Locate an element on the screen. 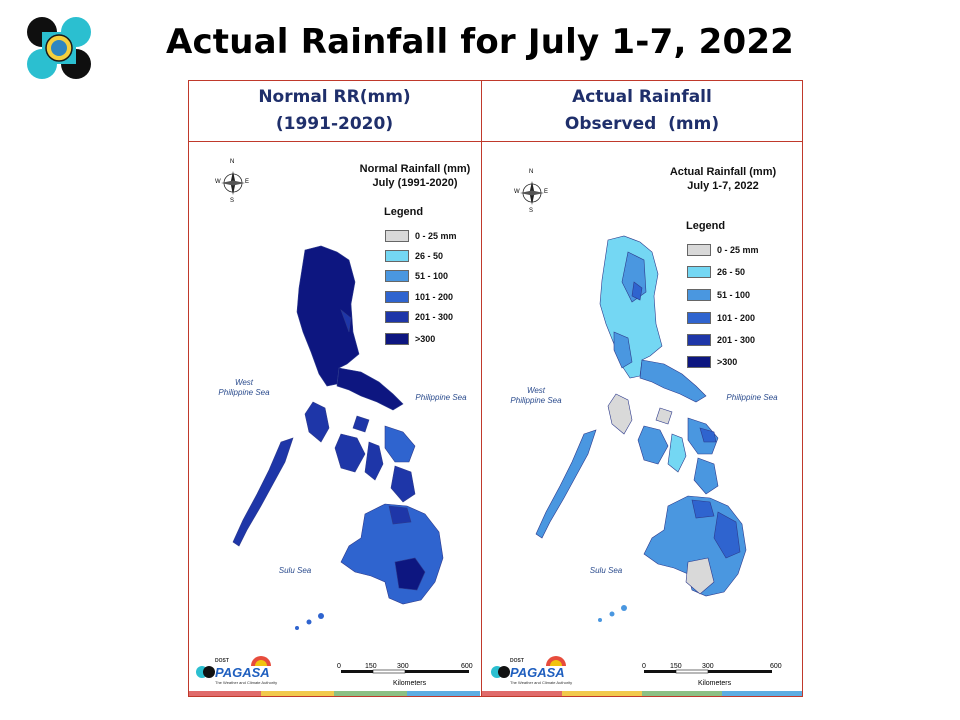 Image resolution: width=960 pixels, height=720 pixels. map-title-actual: Actual Rainfall (mm) July 1-7, 2022 is located at coordinates (723, 179).